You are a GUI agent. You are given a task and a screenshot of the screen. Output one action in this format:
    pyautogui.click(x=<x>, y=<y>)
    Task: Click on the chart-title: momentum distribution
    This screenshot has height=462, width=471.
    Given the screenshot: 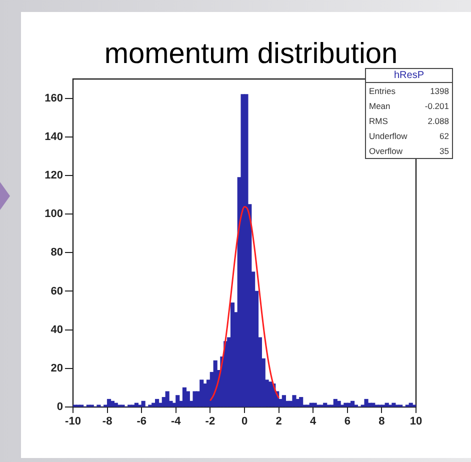 What is the action you would take?
    pyautogui.click(x=251, y=53)
    